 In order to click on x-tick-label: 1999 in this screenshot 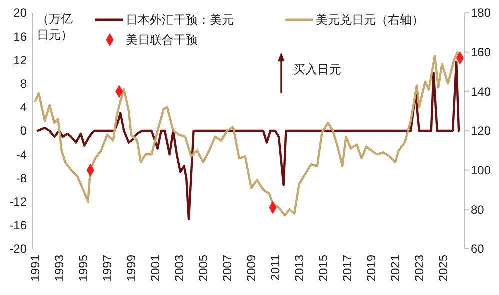, I will do `click(131, 268)`.